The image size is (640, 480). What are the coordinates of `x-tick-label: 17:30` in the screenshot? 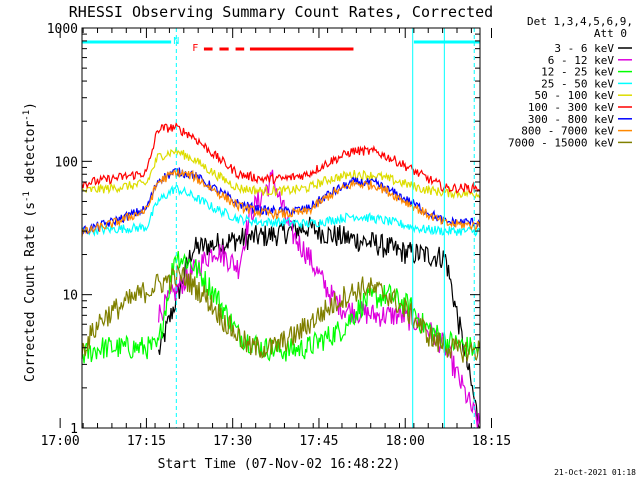 It's located at (232, 441).